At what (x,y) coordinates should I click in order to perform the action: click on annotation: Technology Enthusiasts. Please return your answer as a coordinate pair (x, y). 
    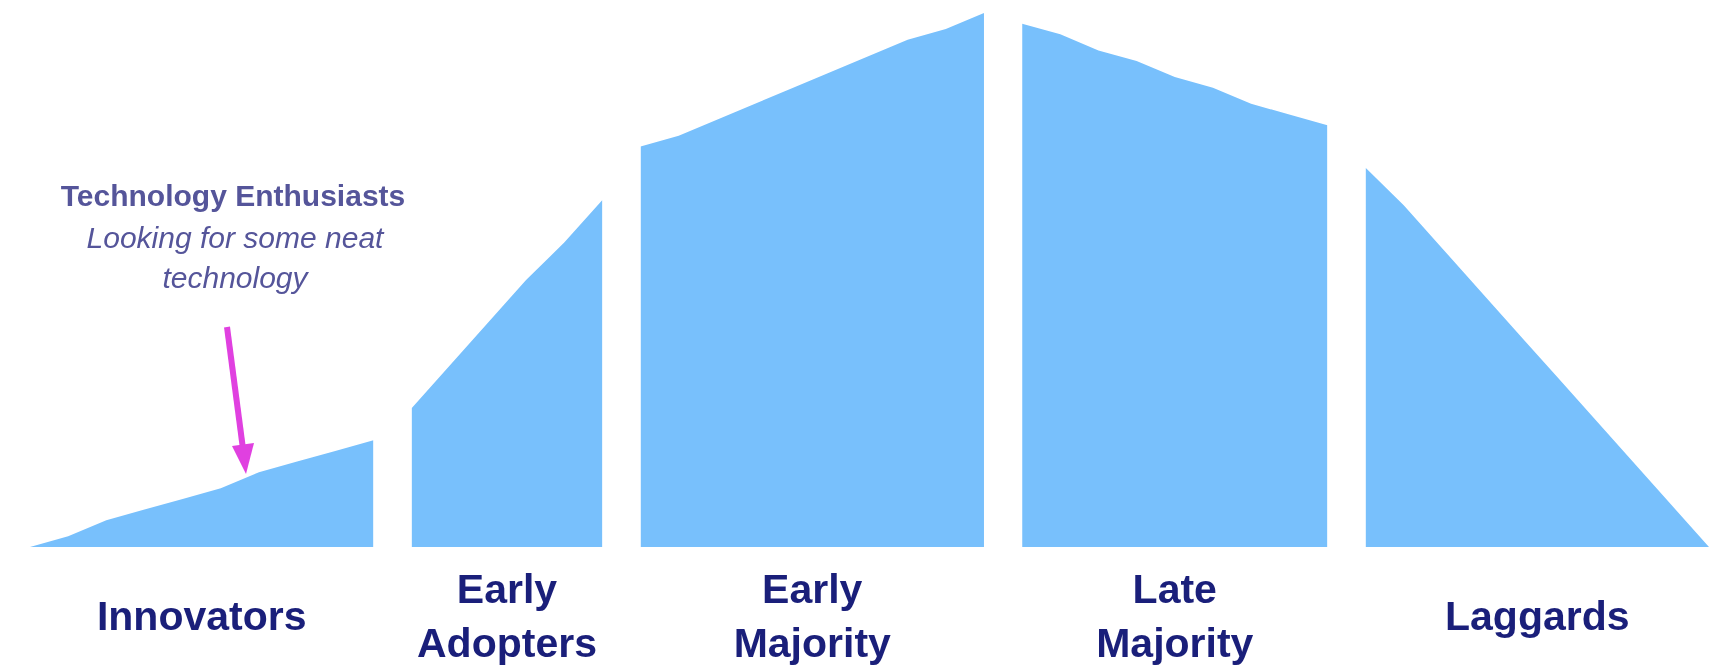
    Looking at the image, I should click on (233, 196).